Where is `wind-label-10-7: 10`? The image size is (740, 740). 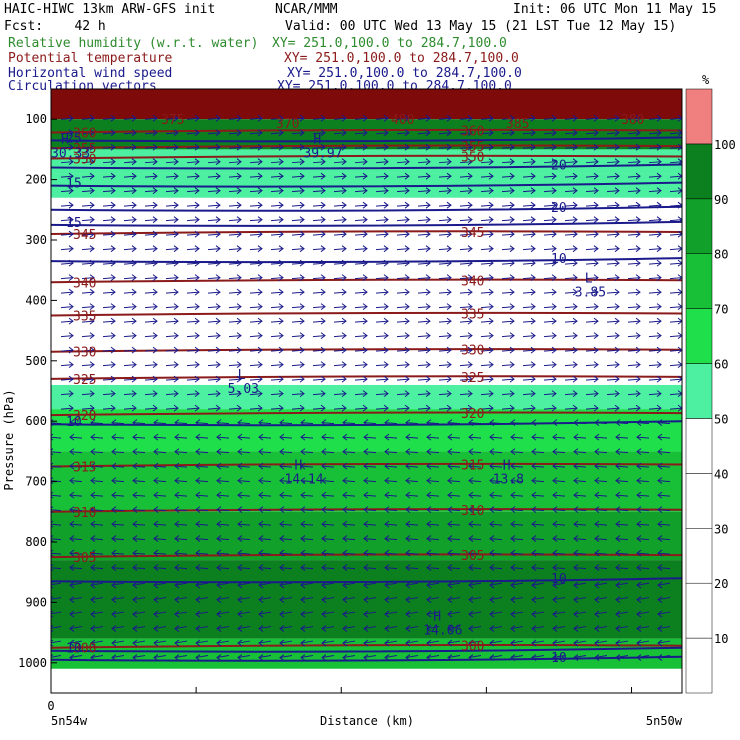 wind-label-10-7: 10 is located at coordinates (559, 579).